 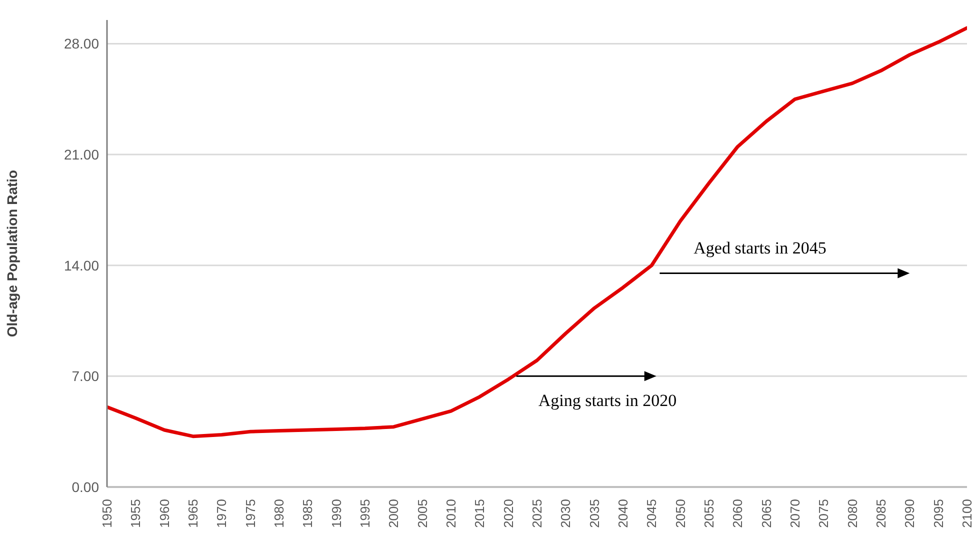 What do you see at coordinates (760, 248) in the screenshot?
I see `annotation: Aged starts in 2045` at bounding box center [760, 248].